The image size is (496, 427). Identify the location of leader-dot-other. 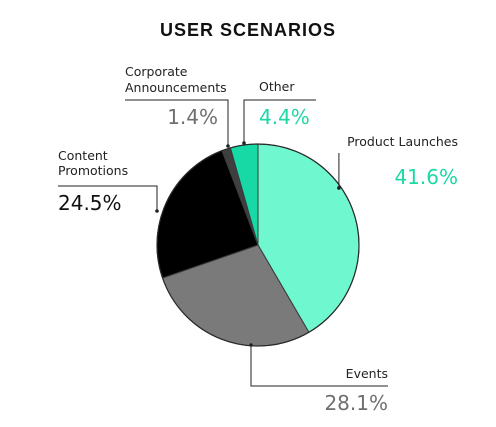
(244, 143).